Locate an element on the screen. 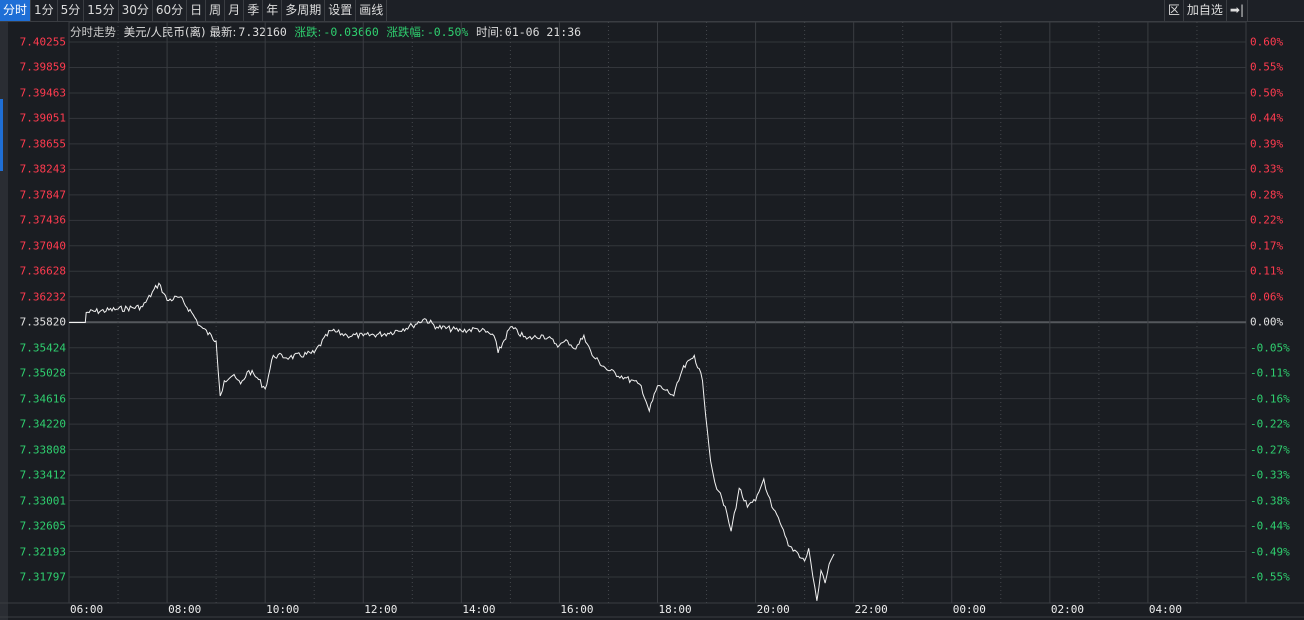  x-tick-label: 06:00 is located at coordinates (87, 609).